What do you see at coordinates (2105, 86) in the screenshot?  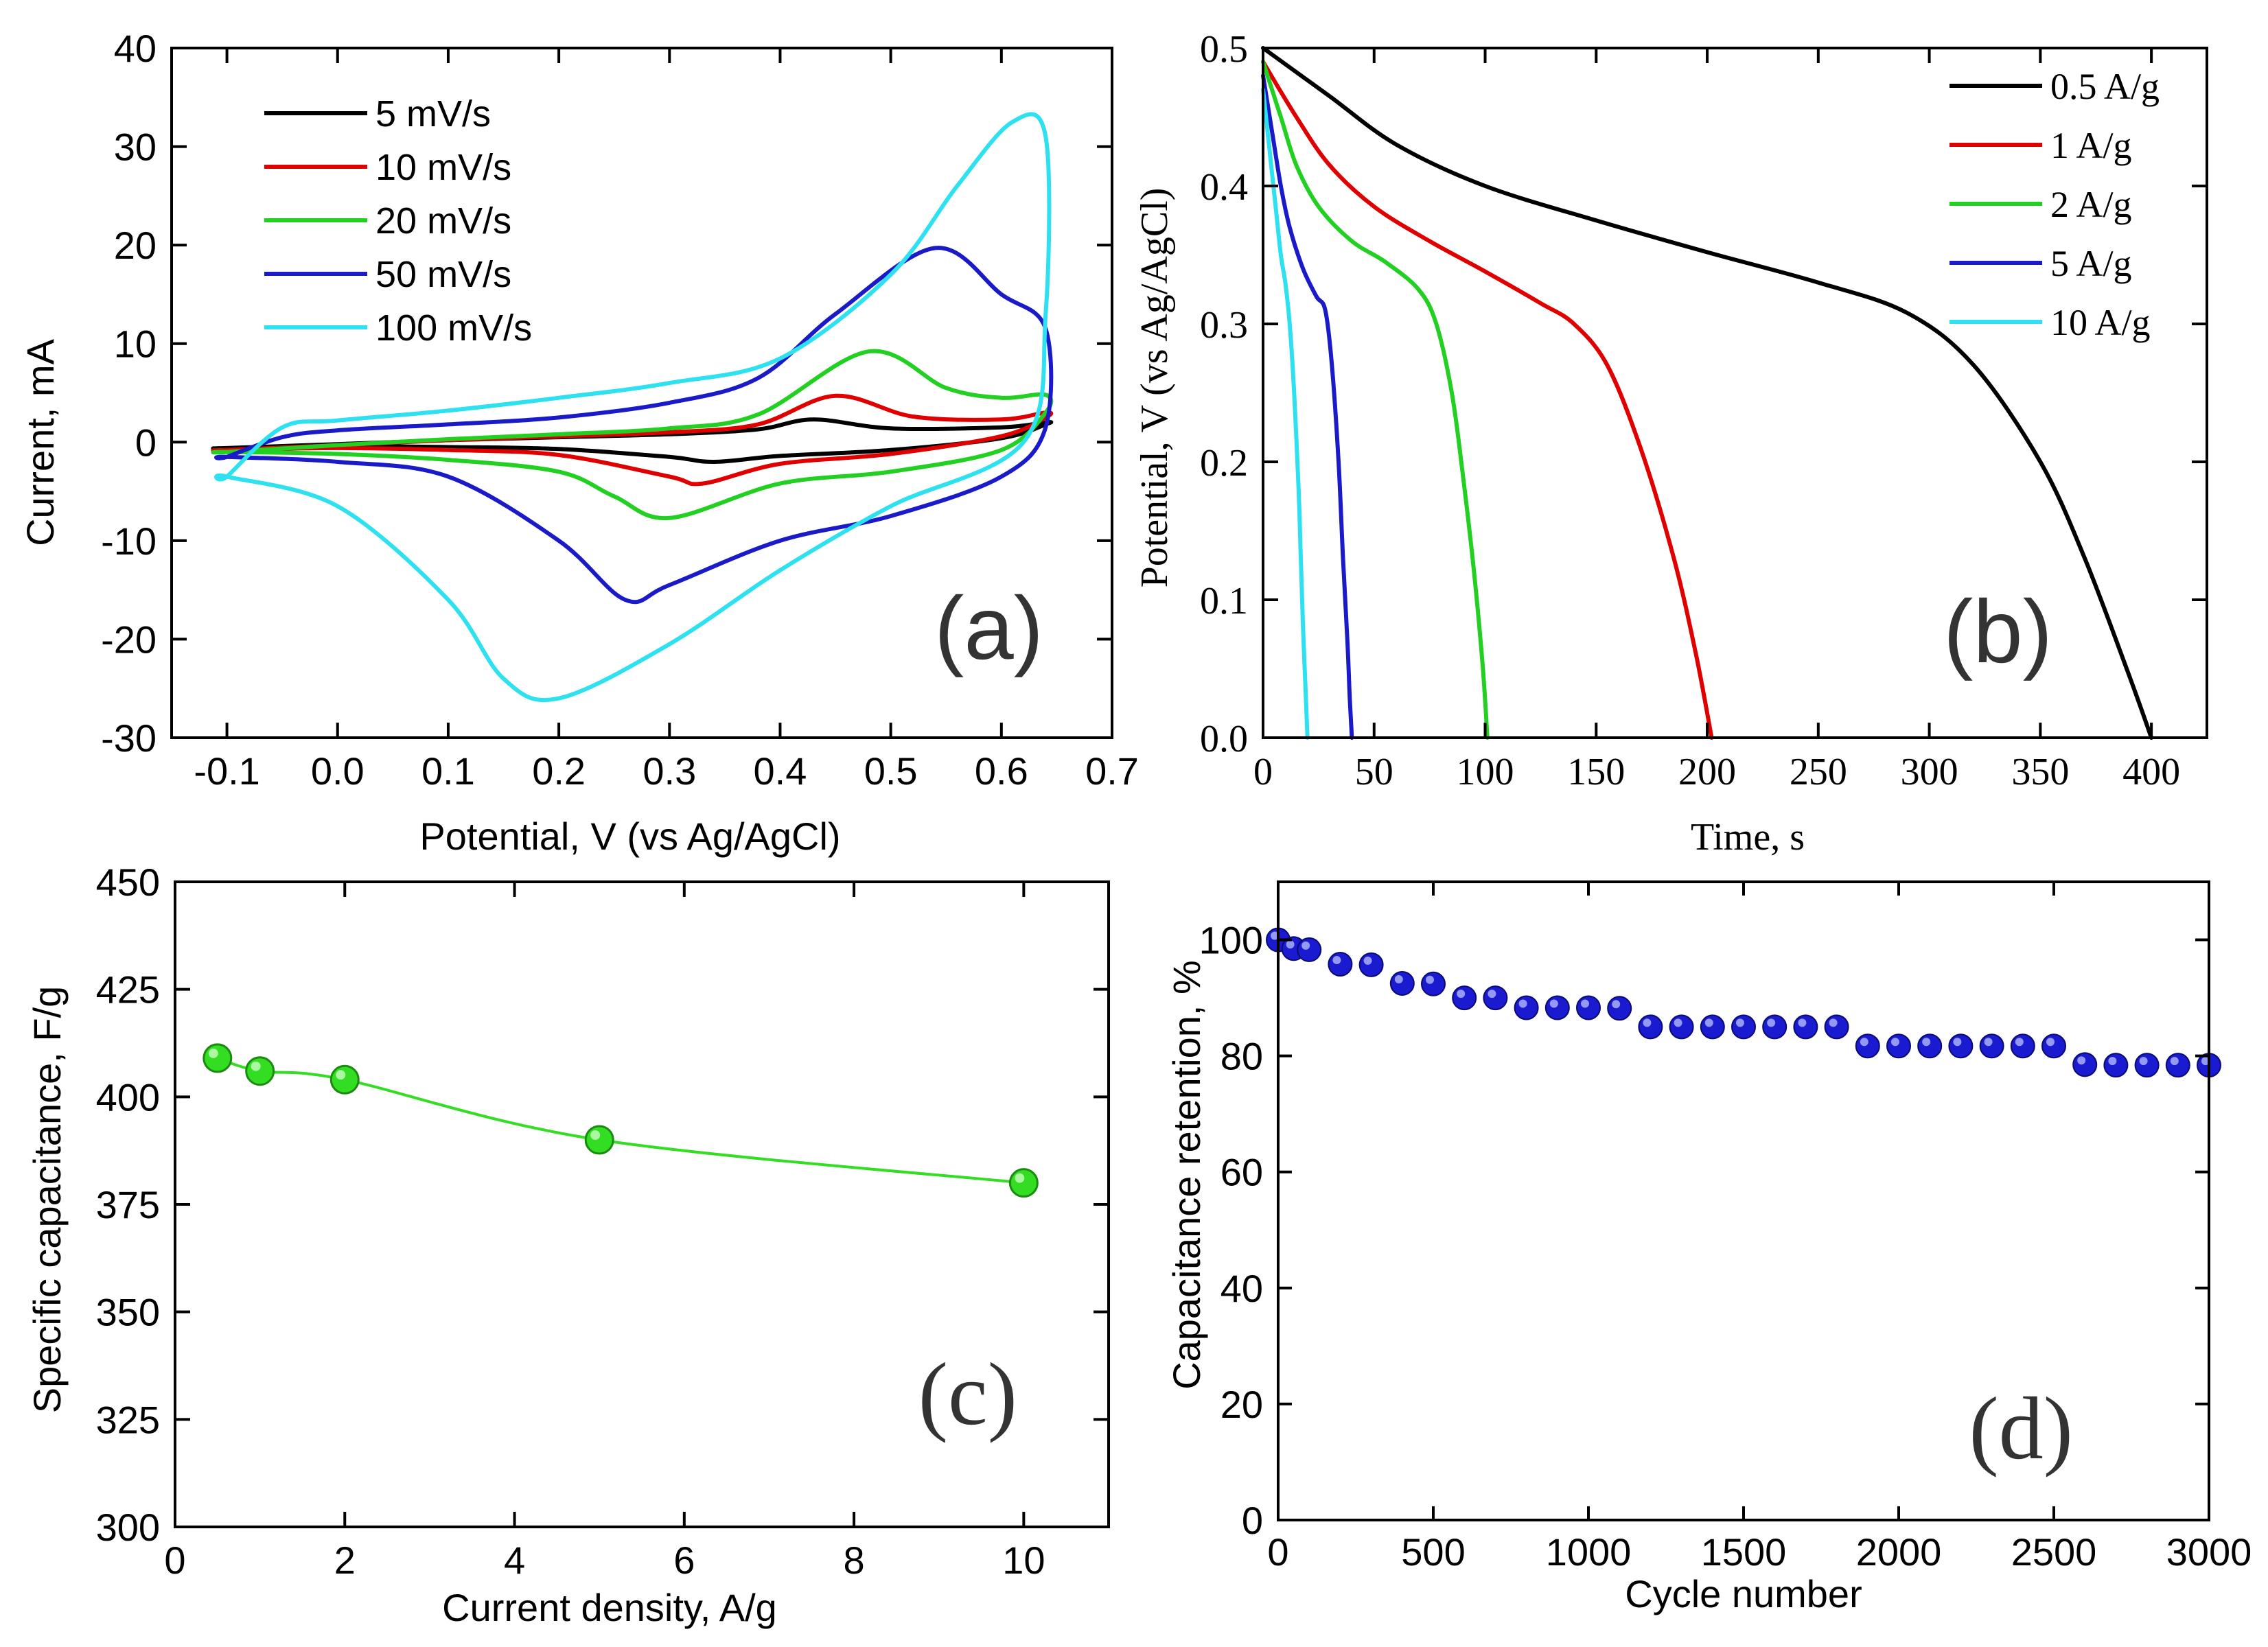 I see `panel-b-legend-entry: 0.5 A/g` at bounding box center [2105, 86].